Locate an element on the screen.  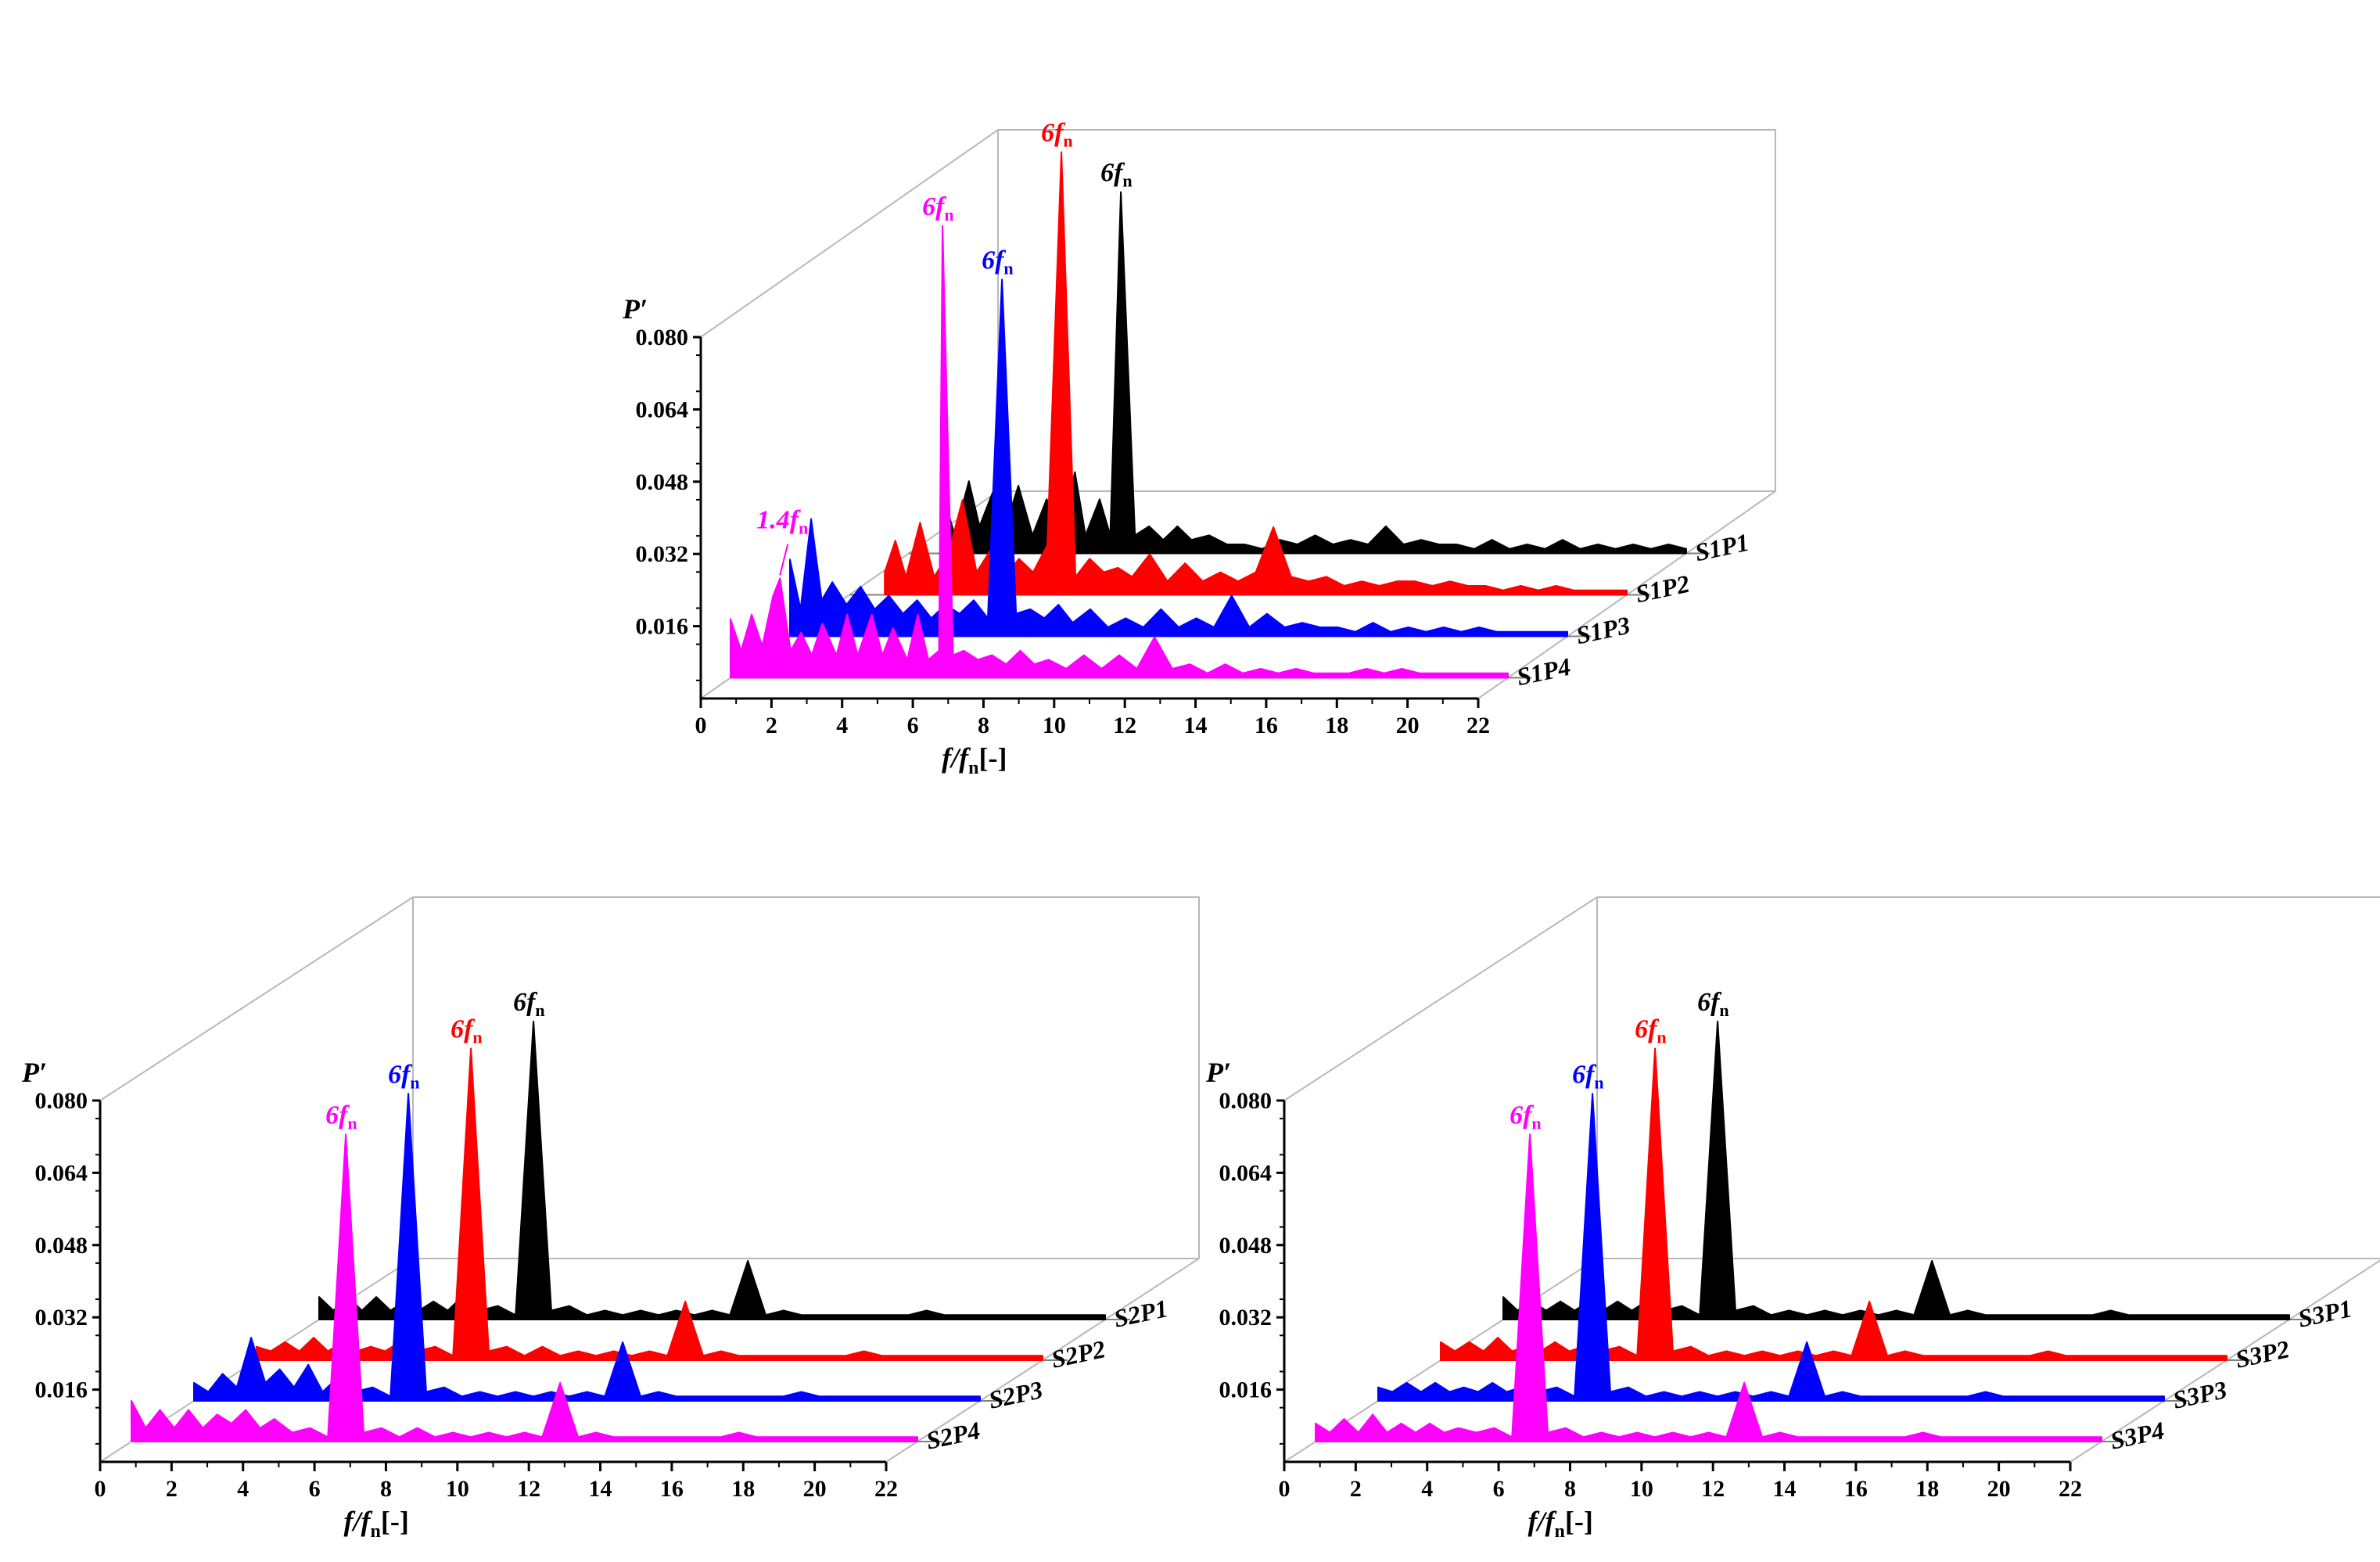
series-label-S1P4: S1P4 is located at coordinates (1543, 671).